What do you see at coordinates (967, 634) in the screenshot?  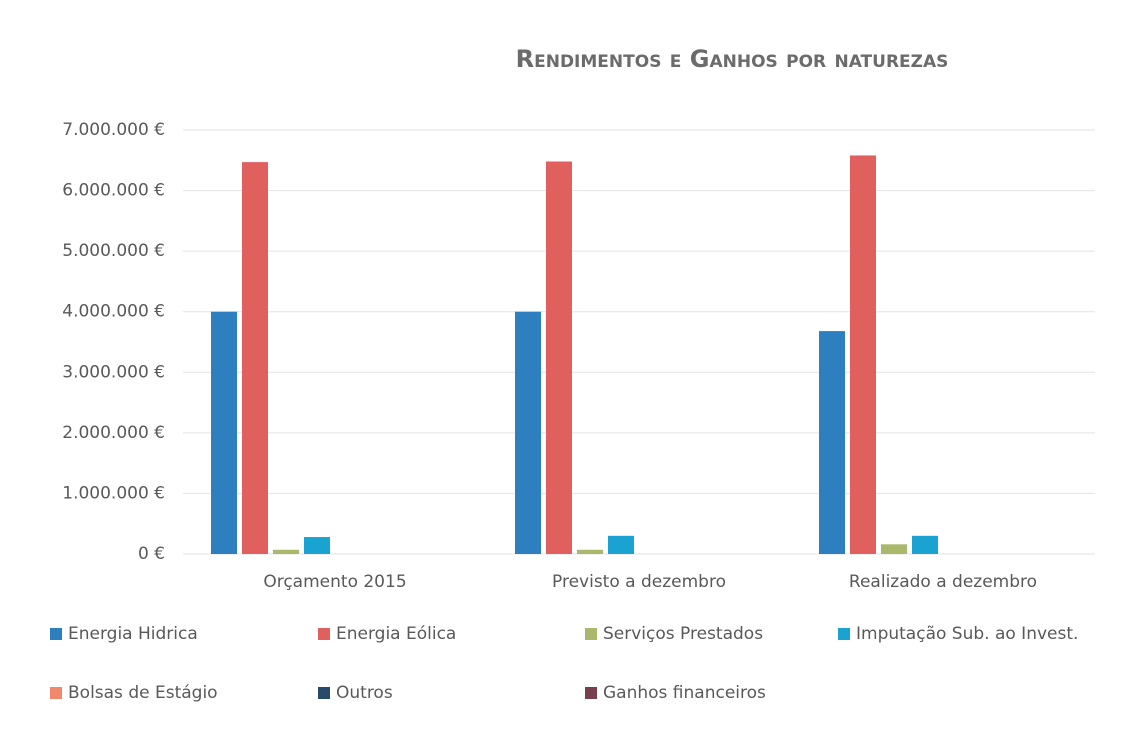 I see `legend-label: Imputação Sub. ao Invest.` at bounding box center [967, 634].